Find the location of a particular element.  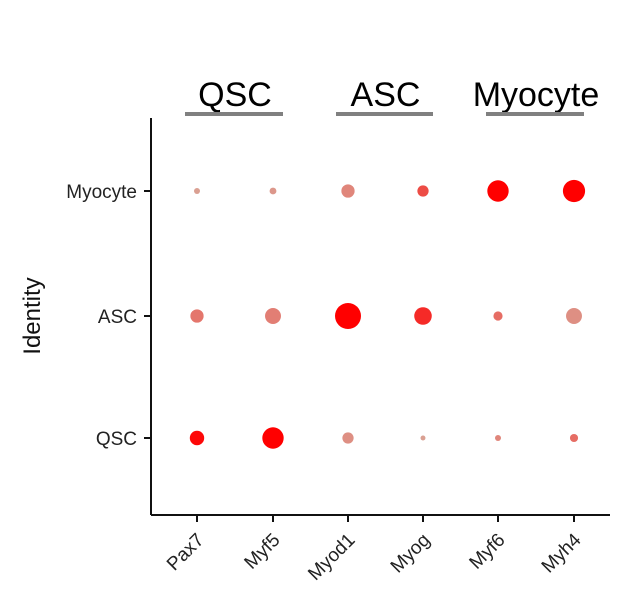

y-tick-label-myocyte: Myocyte is located at coordinates (101, 192).